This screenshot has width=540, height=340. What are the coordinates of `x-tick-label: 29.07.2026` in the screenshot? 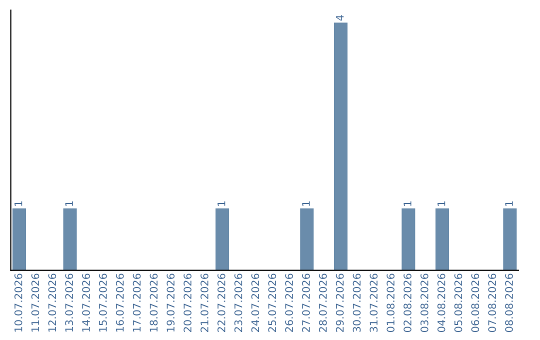 It's located at (340, 303).